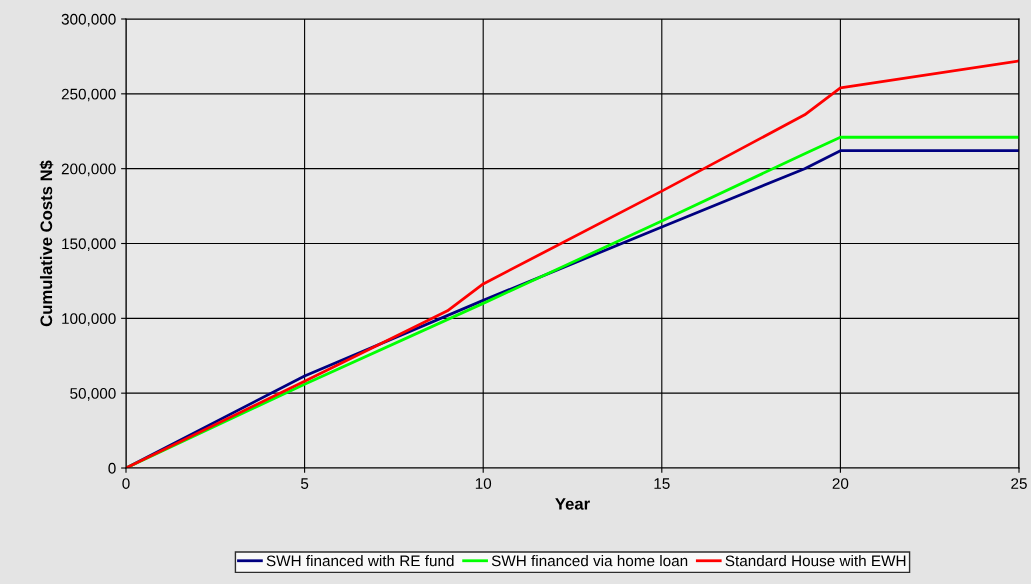  Describe the element at coordinates (88, 170) in the screenshot. I see `y-tick-label: 200,000` at that location.